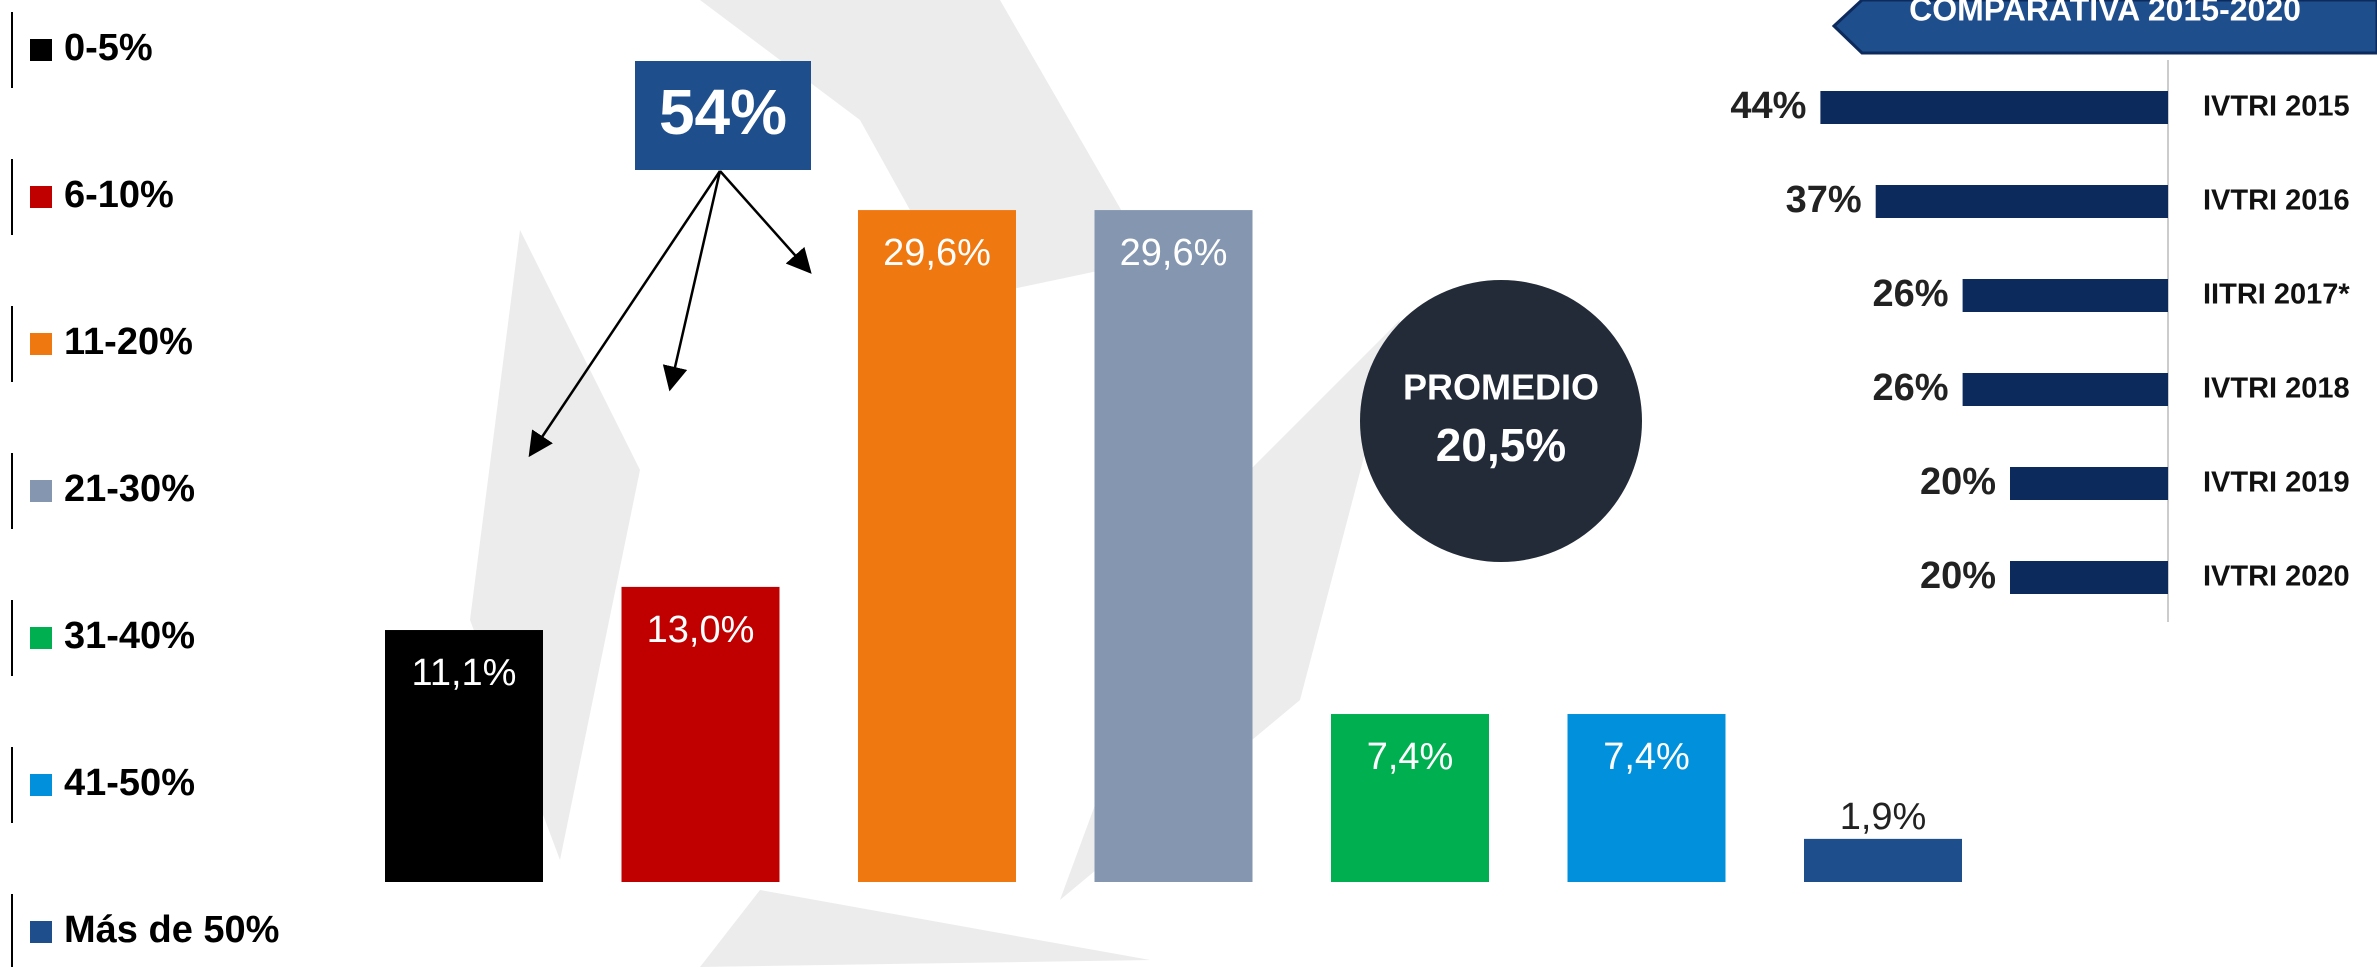 The width and height of the screenshot is (2377, 967). I want to click on value-label: 44%, so click(1768, 106).